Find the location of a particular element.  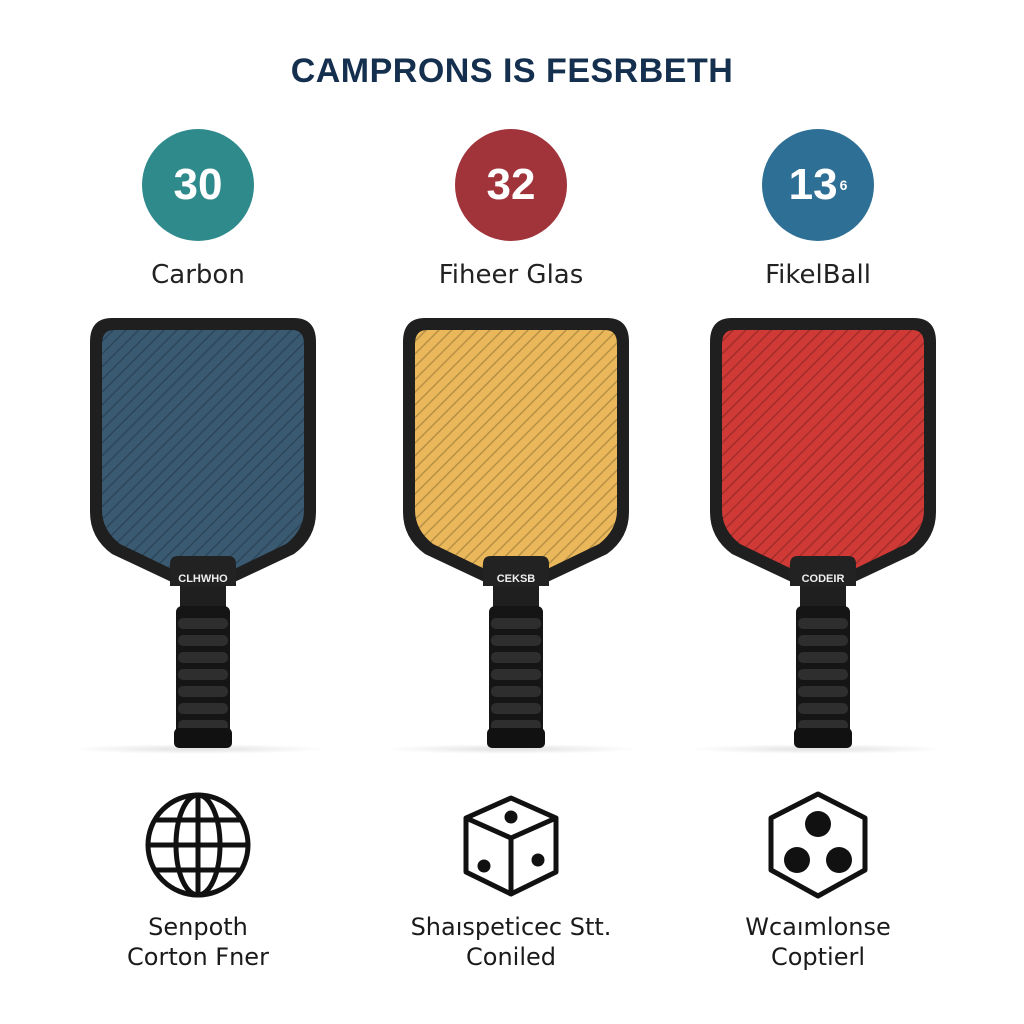

badge-value: 32 is located at coordinates (511, 184).